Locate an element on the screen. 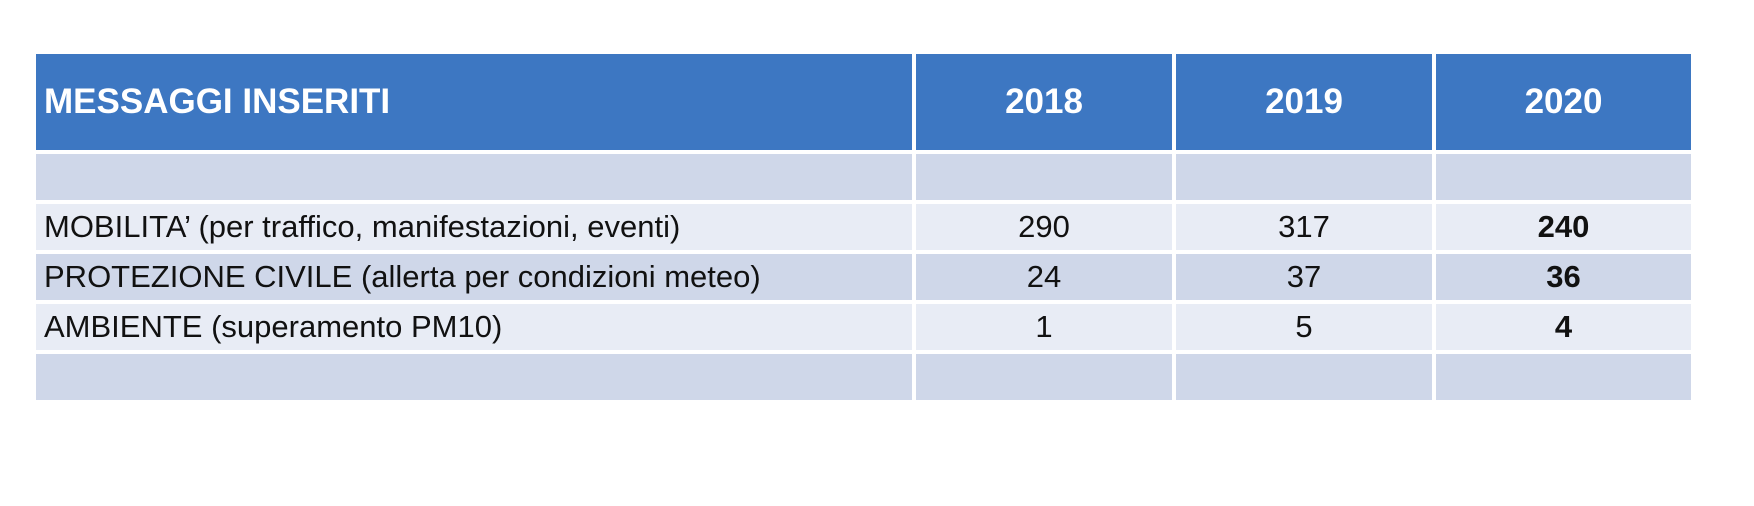  header-year-2020: 2020 is located at coordinates (1563, 102).